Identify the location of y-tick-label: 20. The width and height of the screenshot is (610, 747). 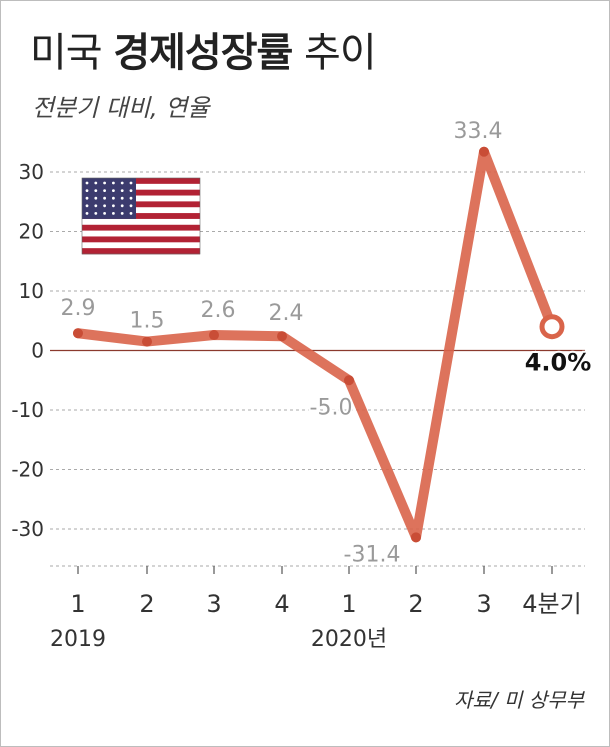
(31, 232).